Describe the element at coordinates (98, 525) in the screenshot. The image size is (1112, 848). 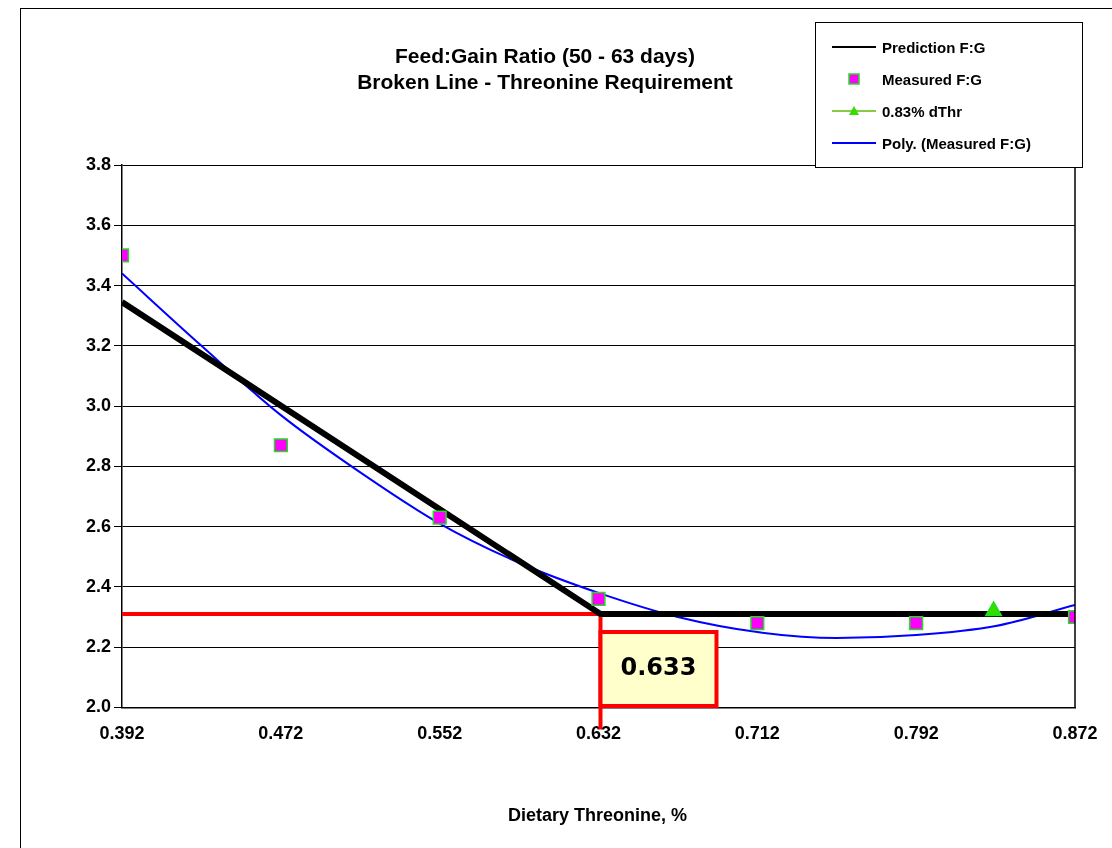
I see `y-tick-label: 2.6` at that location.